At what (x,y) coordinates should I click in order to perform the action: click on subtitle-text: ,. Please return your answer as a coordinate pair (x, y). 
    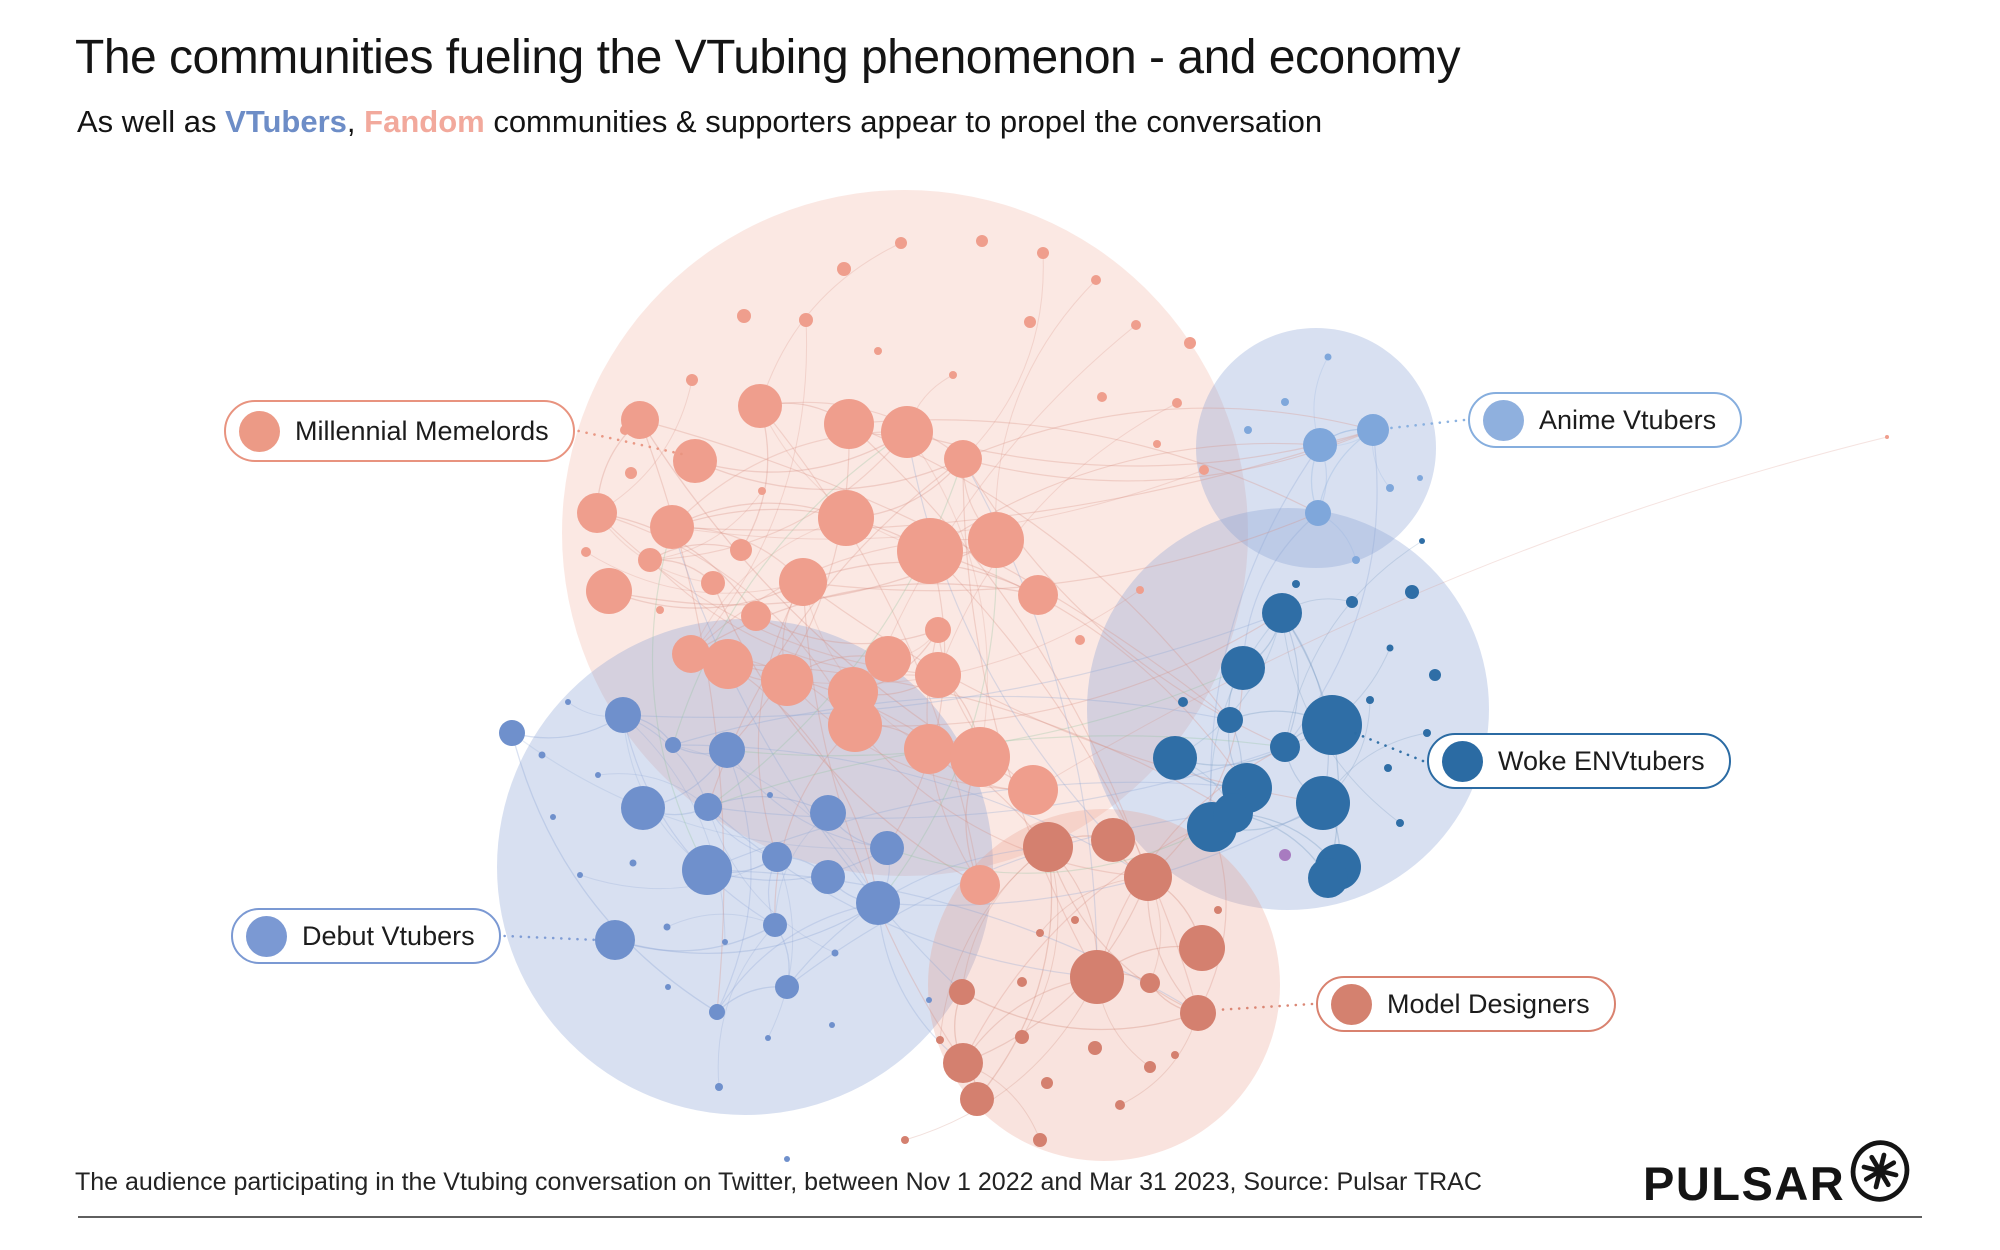
    Looking at the image, I should click on (355, 121).